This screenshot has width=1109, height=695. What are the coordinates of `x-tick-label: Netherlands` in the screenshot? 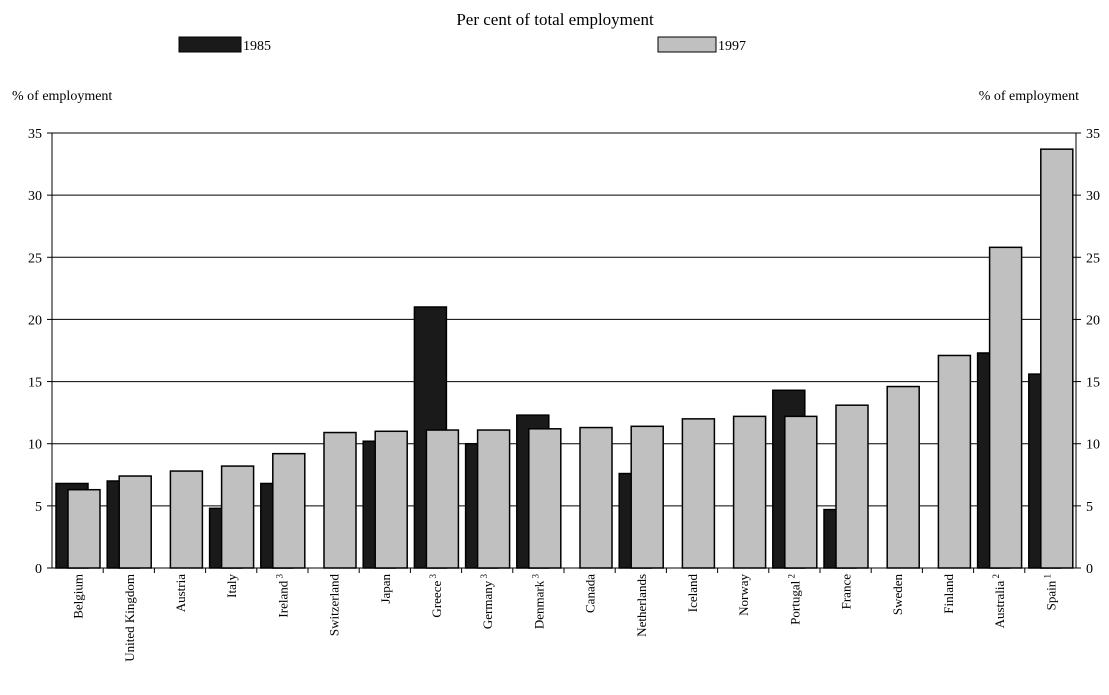 It's located at (641, 605).